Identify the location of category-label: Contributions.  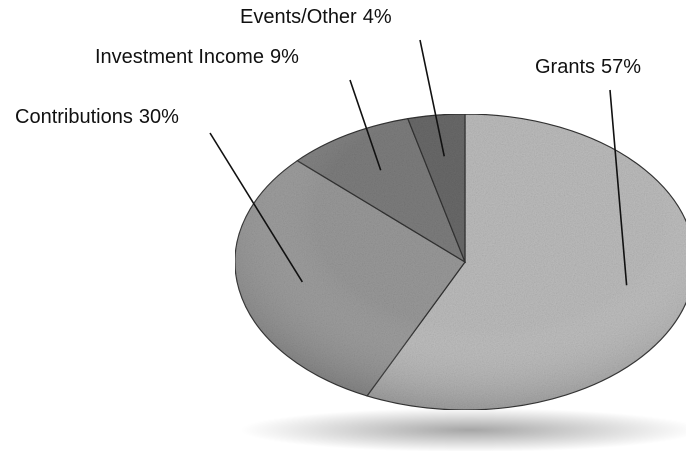
(74, 117).